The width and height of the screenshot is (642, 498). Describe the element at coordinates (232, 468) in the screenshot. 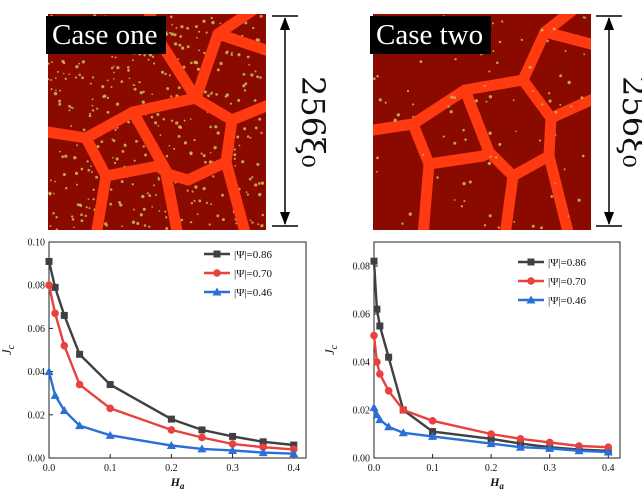

I see `x-tick-label: 0.3` at that location.